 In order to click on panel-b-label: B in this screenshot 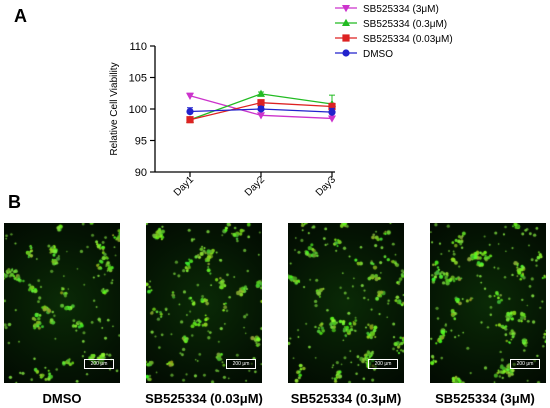, I will do `click(14, 202)`.